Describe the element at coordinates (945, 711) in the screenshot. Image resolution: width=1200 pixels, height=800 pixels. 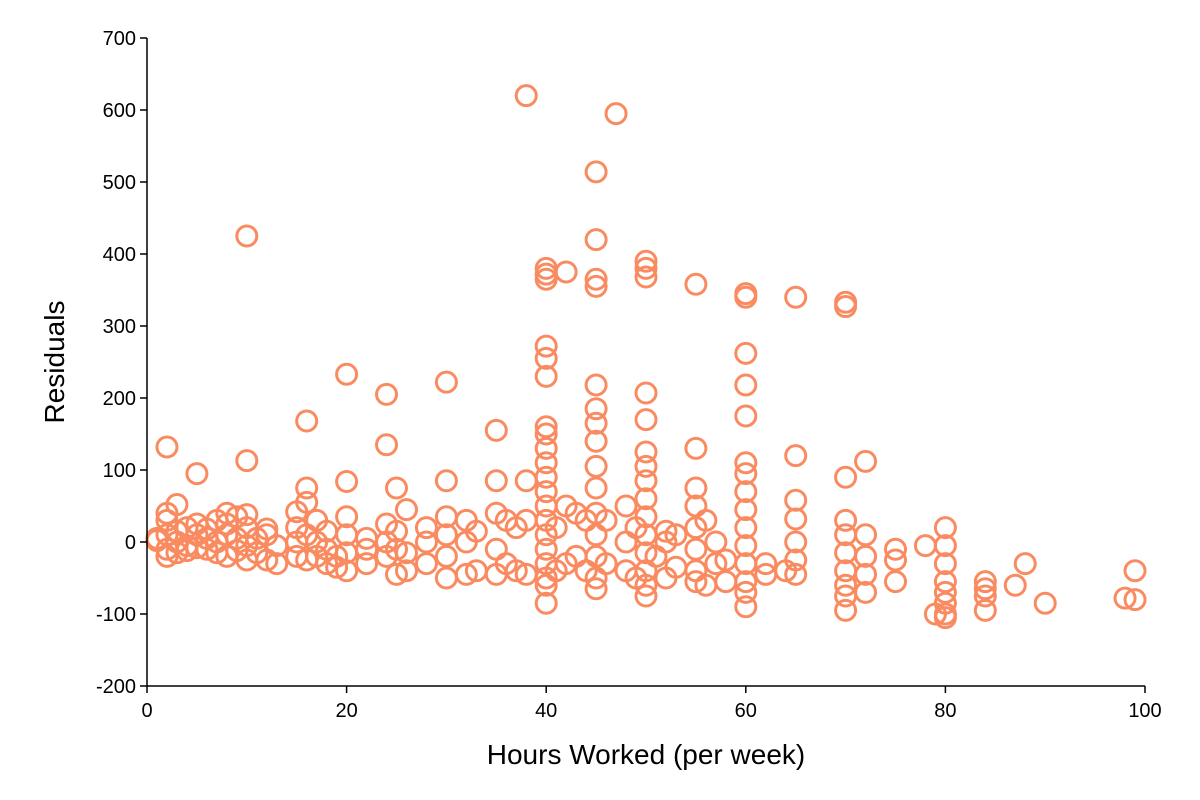
I see `x-tick-label: 80` at that location.